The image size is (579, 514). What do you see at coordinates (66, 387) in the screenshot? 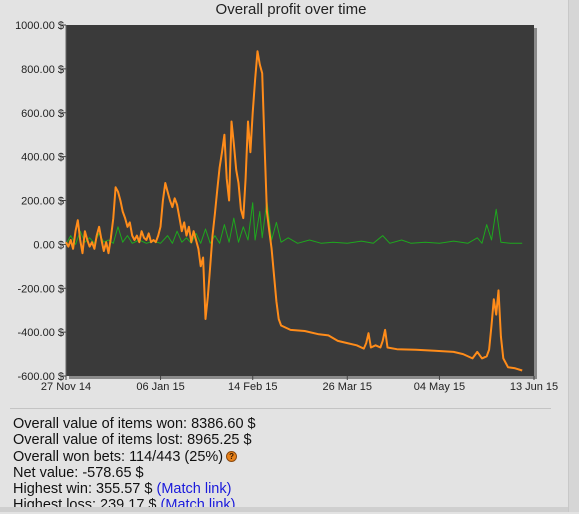
I see `x-tick-label: 27 Nov 14` at bounding box center [66, 387].